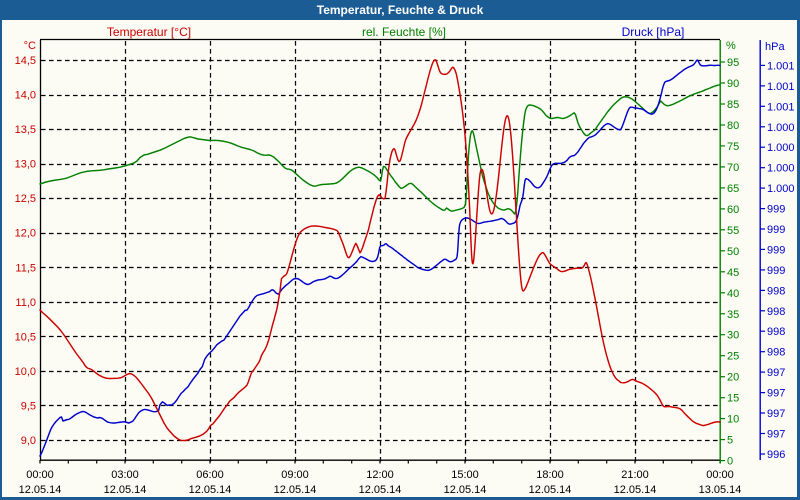 Image resolution: width=800 pixels, height=500 pixels. What do you see at coordinates (733, 273) in the screenshot?
I see `svg-text: 45` at bounding box center [733, 273].